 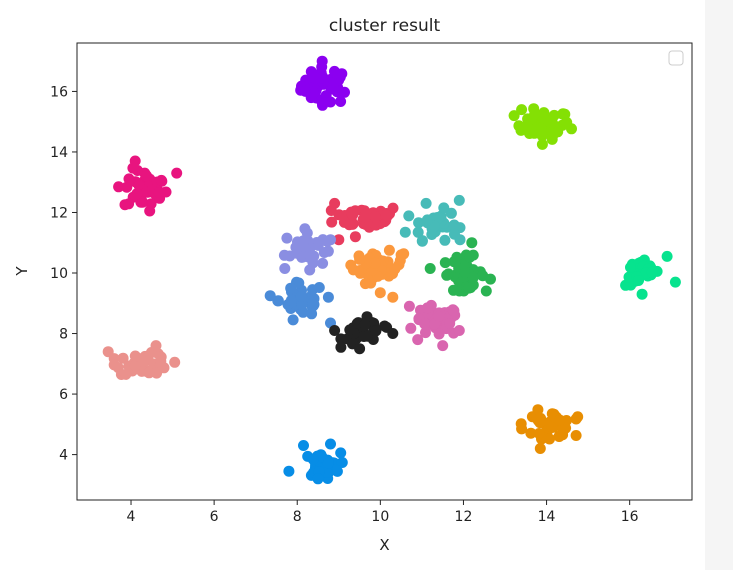 What do you see at coordinates (384, 545) in the screenshot?
I see `x-axis-label: X` at bounding box center [384, 545].